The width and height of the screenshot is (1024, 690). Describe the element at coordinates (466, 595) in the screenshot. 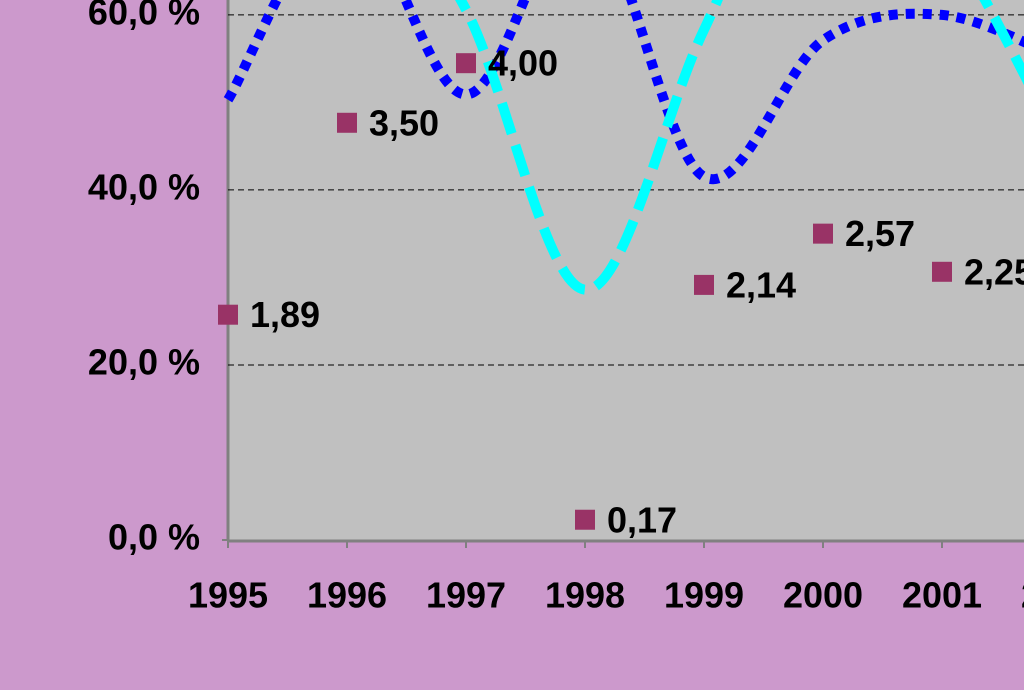

I see `x-tick-label: 1997` at that location.